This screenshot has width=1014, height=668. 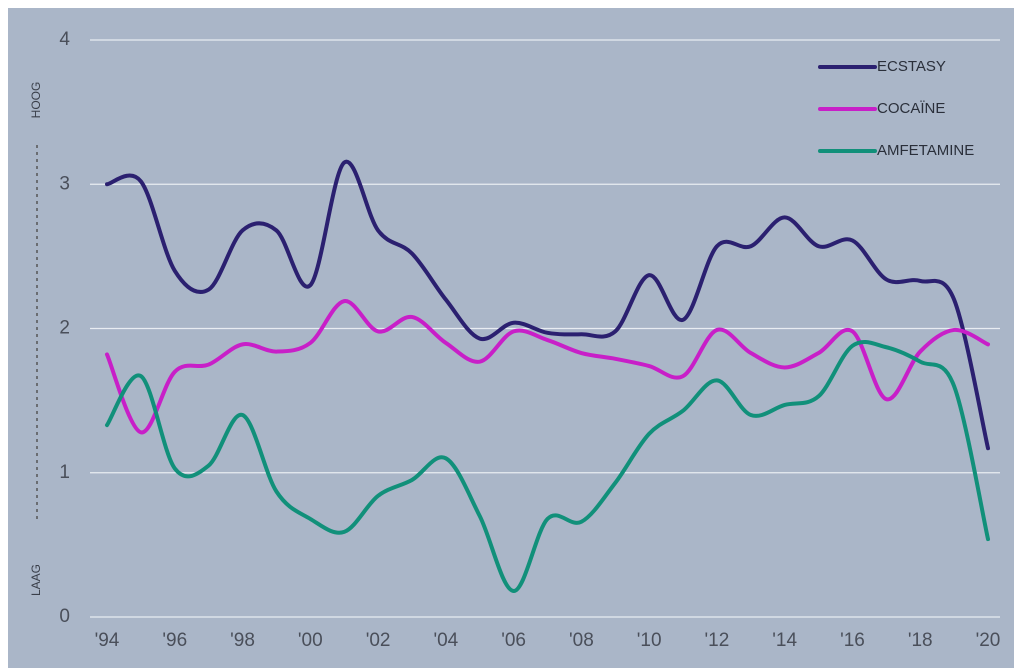 What do you see at coordinates (581, 640) in the screenshot?
I see `x-tick-label: '08` at bounding box center [581, 640].